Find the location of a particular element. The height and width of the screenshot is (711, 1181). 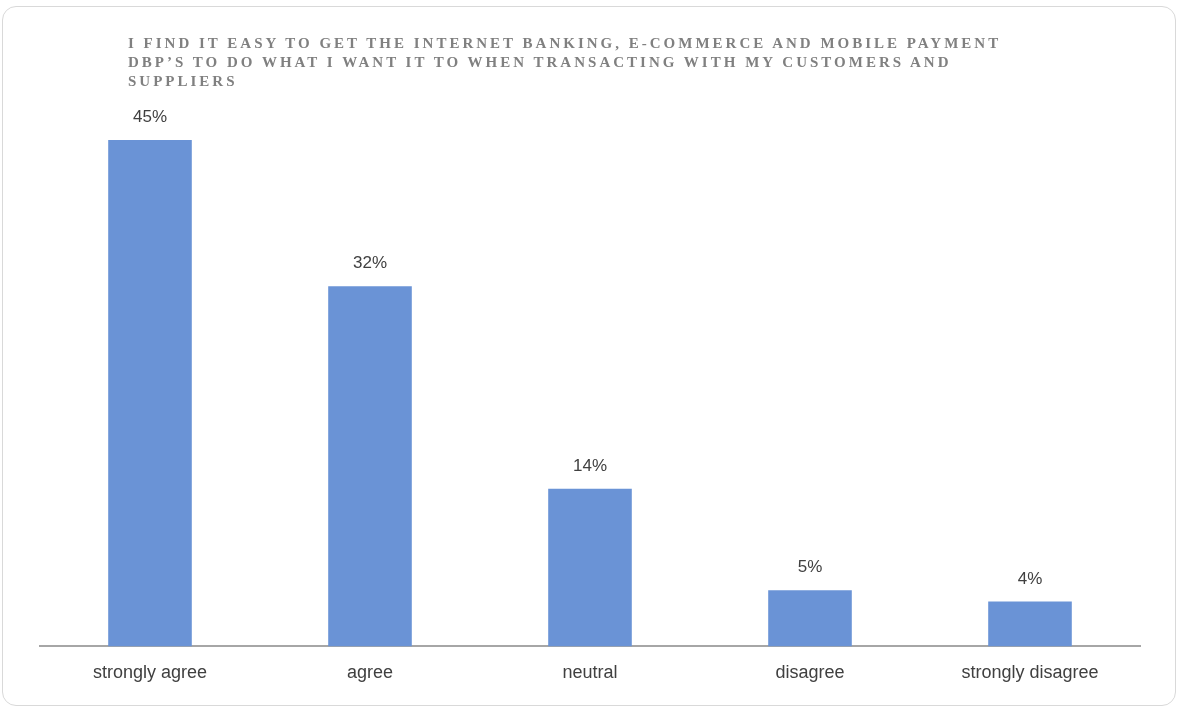

data-label: 45% is located at coordinates (150, 117).